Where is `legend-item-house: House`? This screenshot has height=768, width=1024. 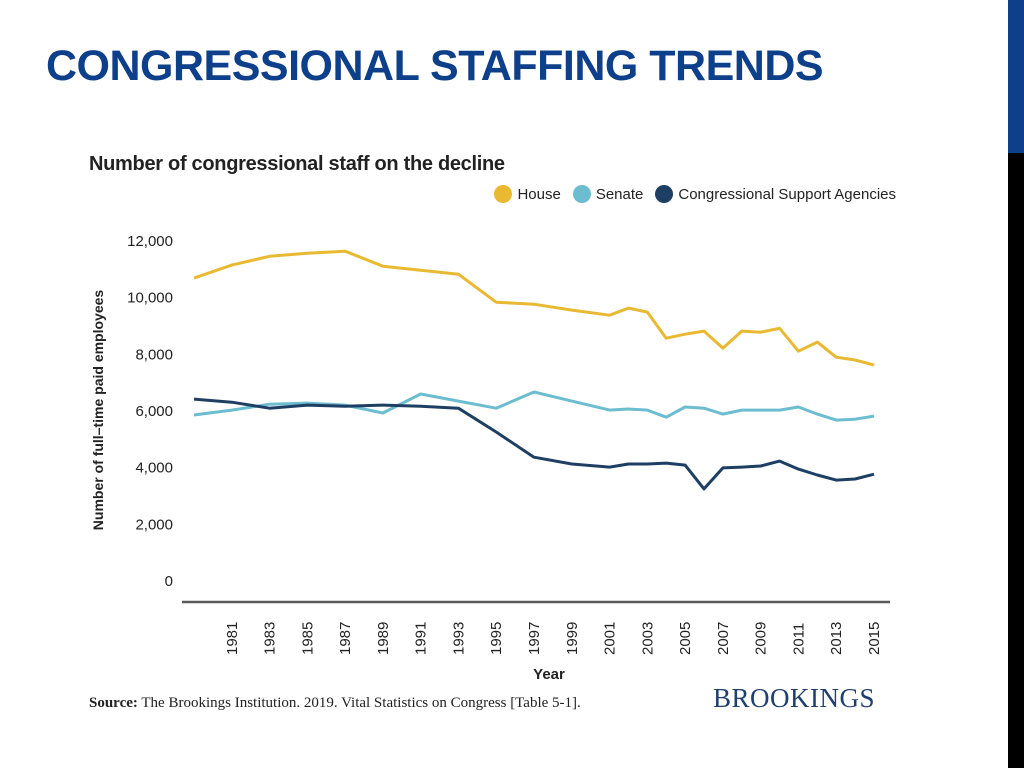 legend-item-house: House is located at coordinates (527, 194).